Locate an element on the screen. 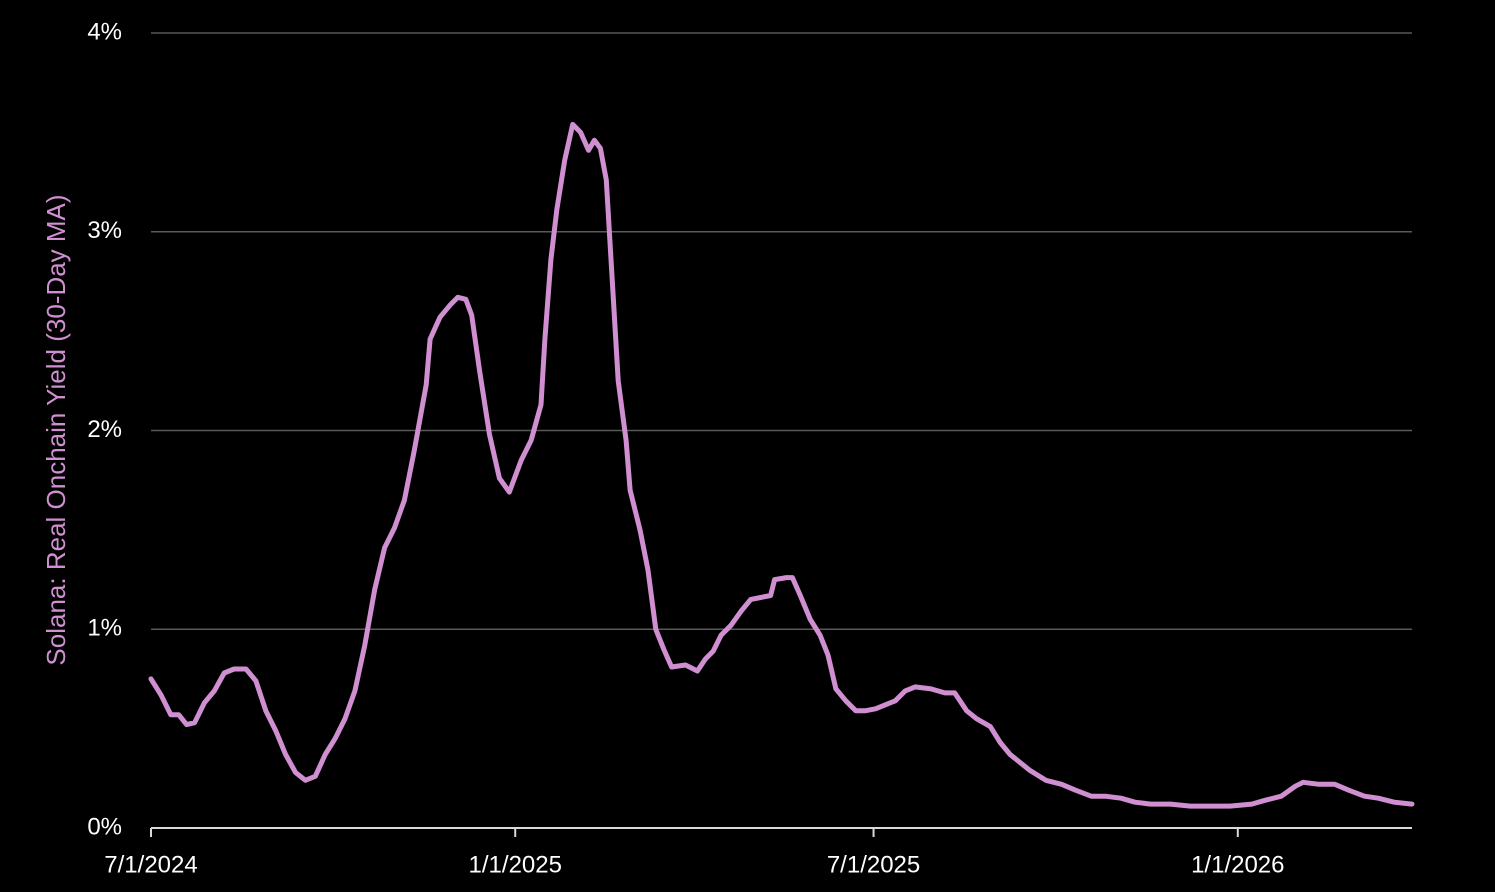 Image resolution: width=1495 pixels, height=892 pixels. y-tick-label: 2% is located at coordinates (104, 429).